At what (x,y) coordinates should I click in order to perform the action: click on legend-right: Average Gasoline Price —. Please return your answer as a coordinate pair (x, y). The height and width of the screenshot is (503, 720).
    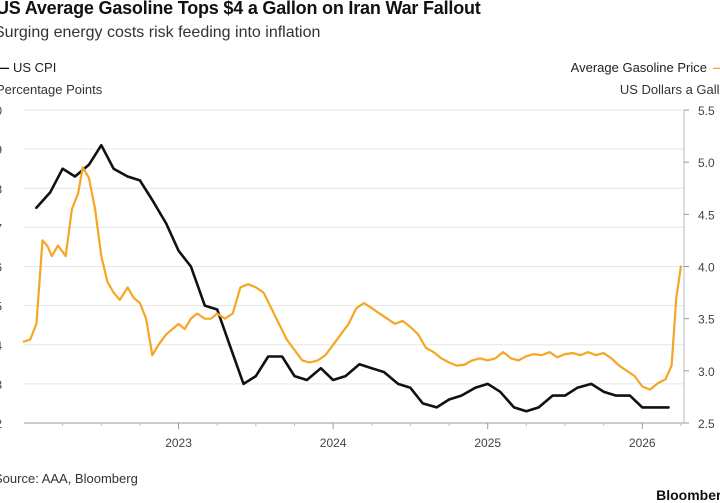
    Looking at the image, I should click on (645, 67).